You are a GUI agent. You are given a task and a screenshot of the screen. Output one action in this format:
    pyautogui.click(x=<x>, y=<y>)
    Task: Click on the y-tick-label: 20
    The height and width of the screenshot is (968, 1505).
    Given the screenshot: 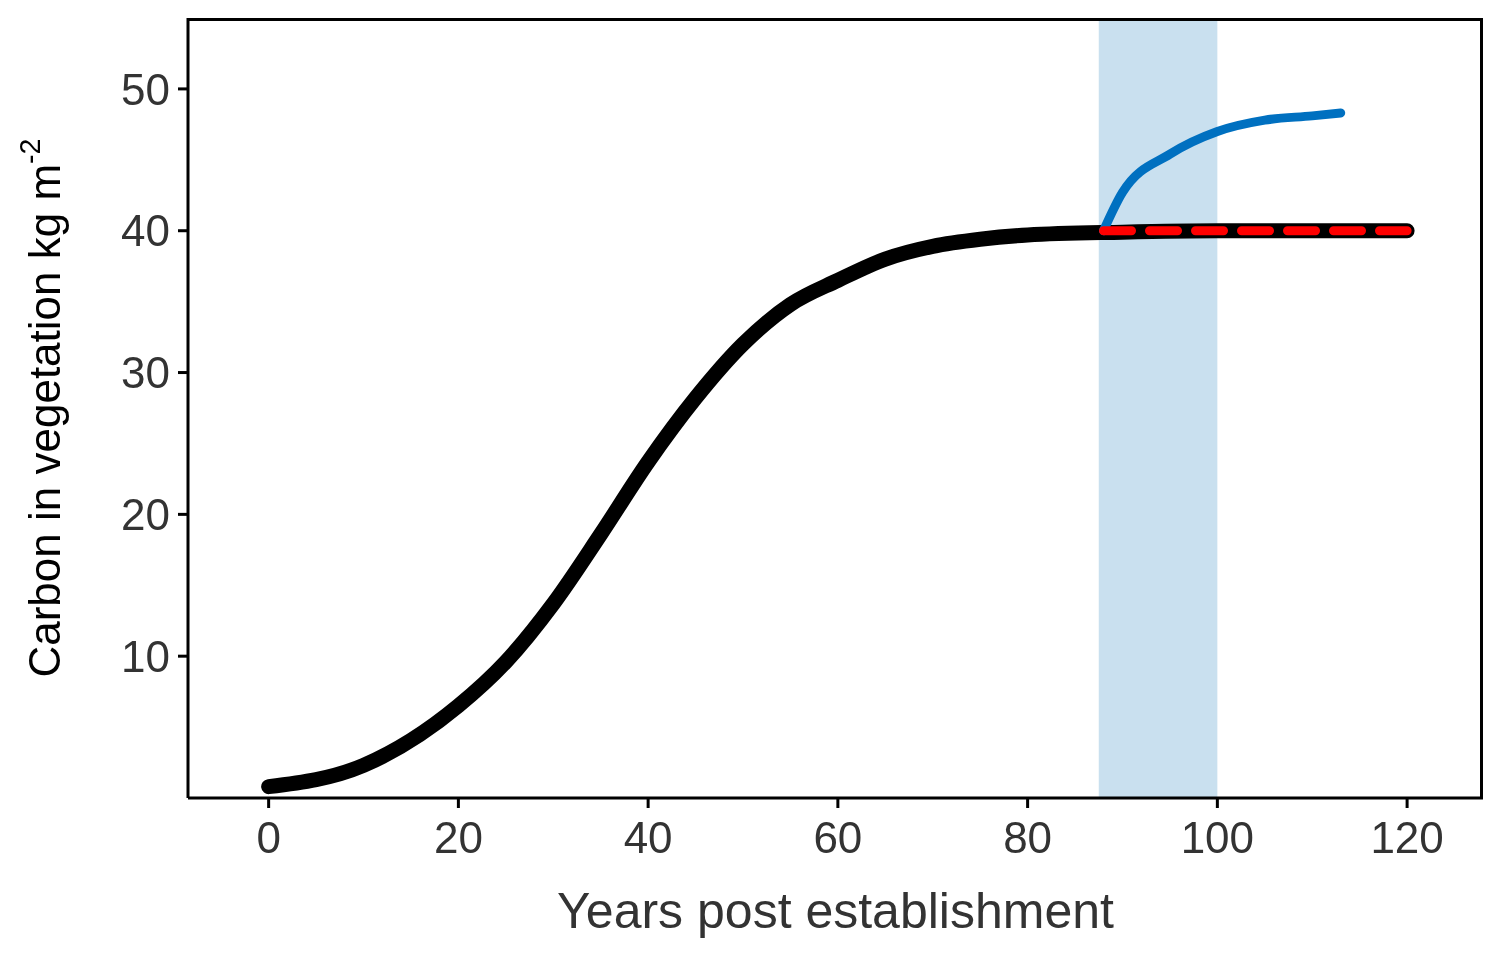 What is the action you would take?
    pyautogui.click(x=145, y=514)
    